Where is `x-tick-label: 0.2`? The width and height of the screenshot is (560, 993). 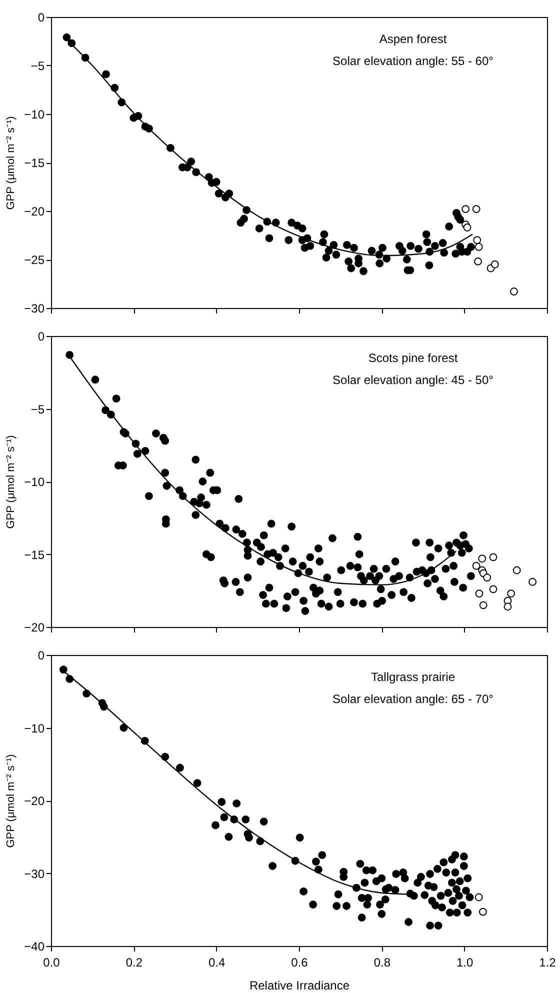
x-tick-label: 0.2 is located at coordinates (134, 963).